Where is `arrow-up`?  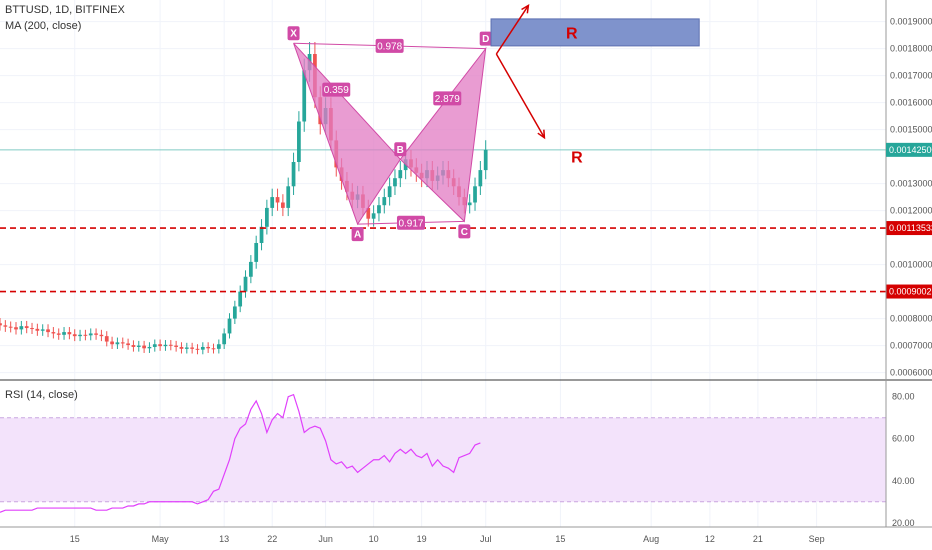 arrow-up is located at coordinates (512, 29).